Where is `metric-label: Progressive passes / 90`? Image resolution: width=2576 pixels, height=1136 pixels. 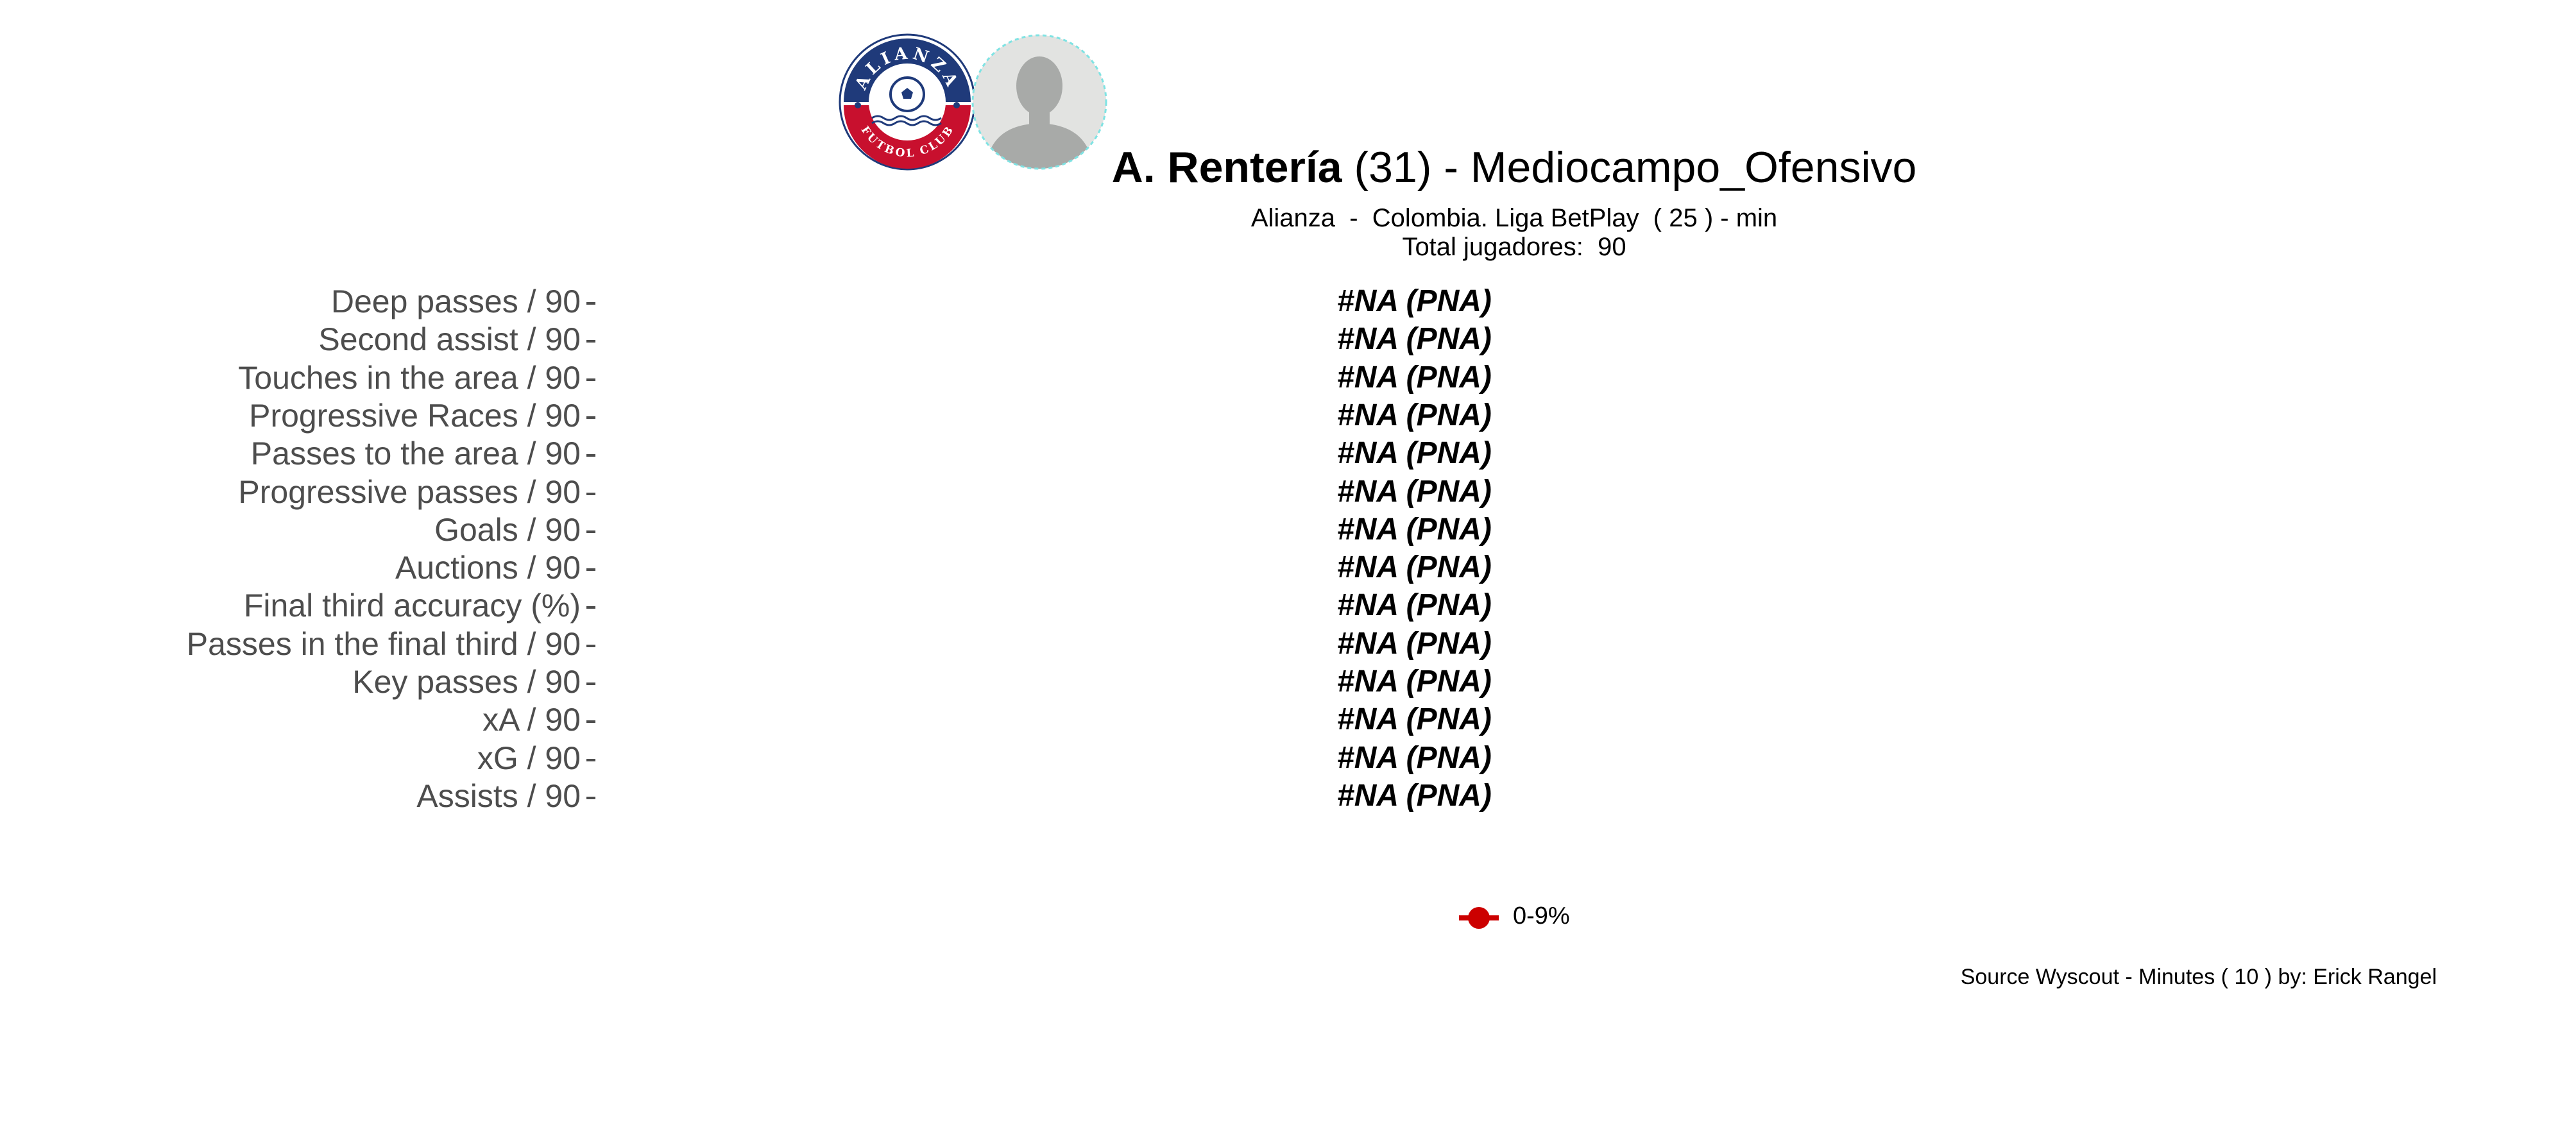
metric-label: Progressive passes / 90 is located at coordinates (409, 491).